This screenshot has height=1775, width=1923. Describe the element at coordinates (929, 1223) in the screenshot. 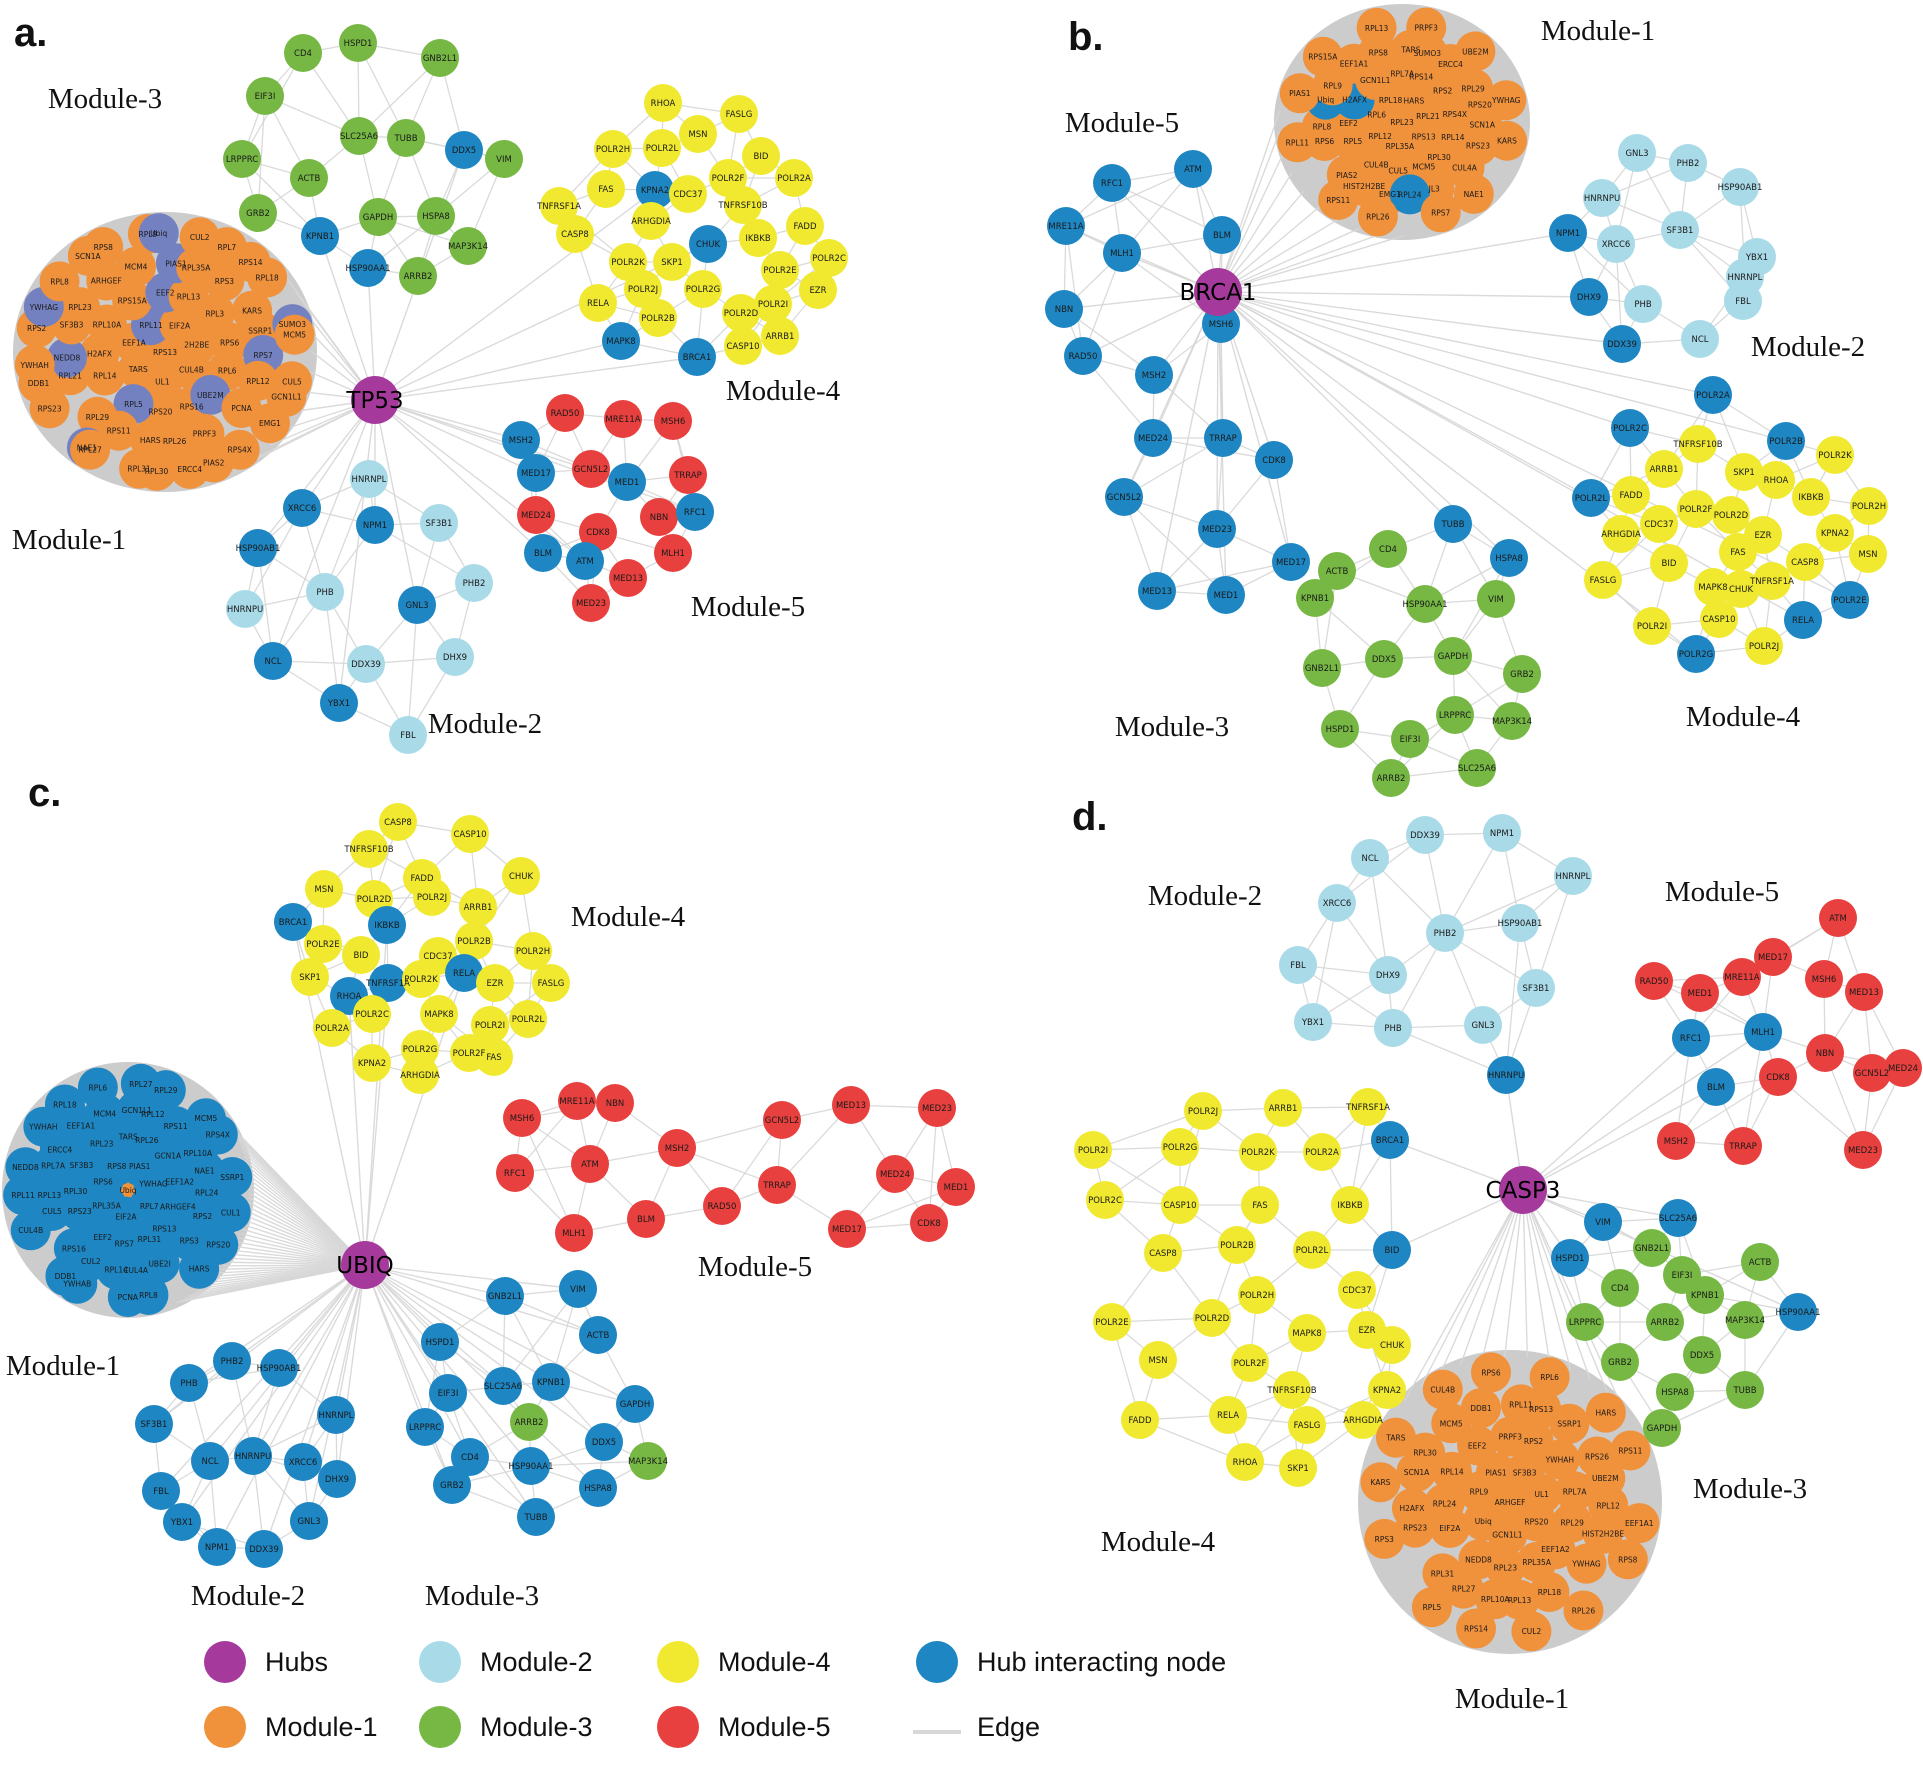

I see `node-CDK8` at that location.